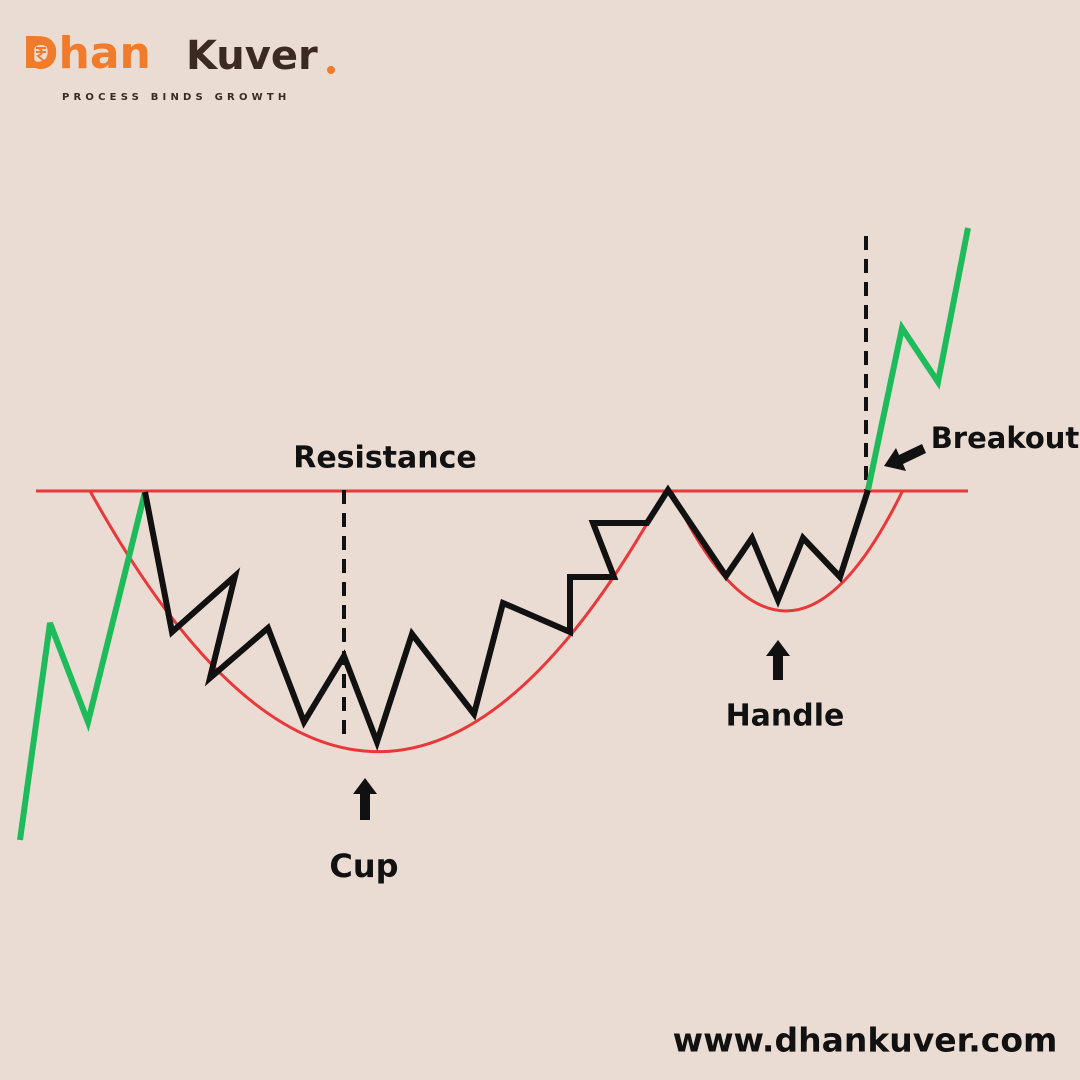  Describe the element at coordinates (918, 359) in the screenshot. I see `breakout-price-line` at that location.